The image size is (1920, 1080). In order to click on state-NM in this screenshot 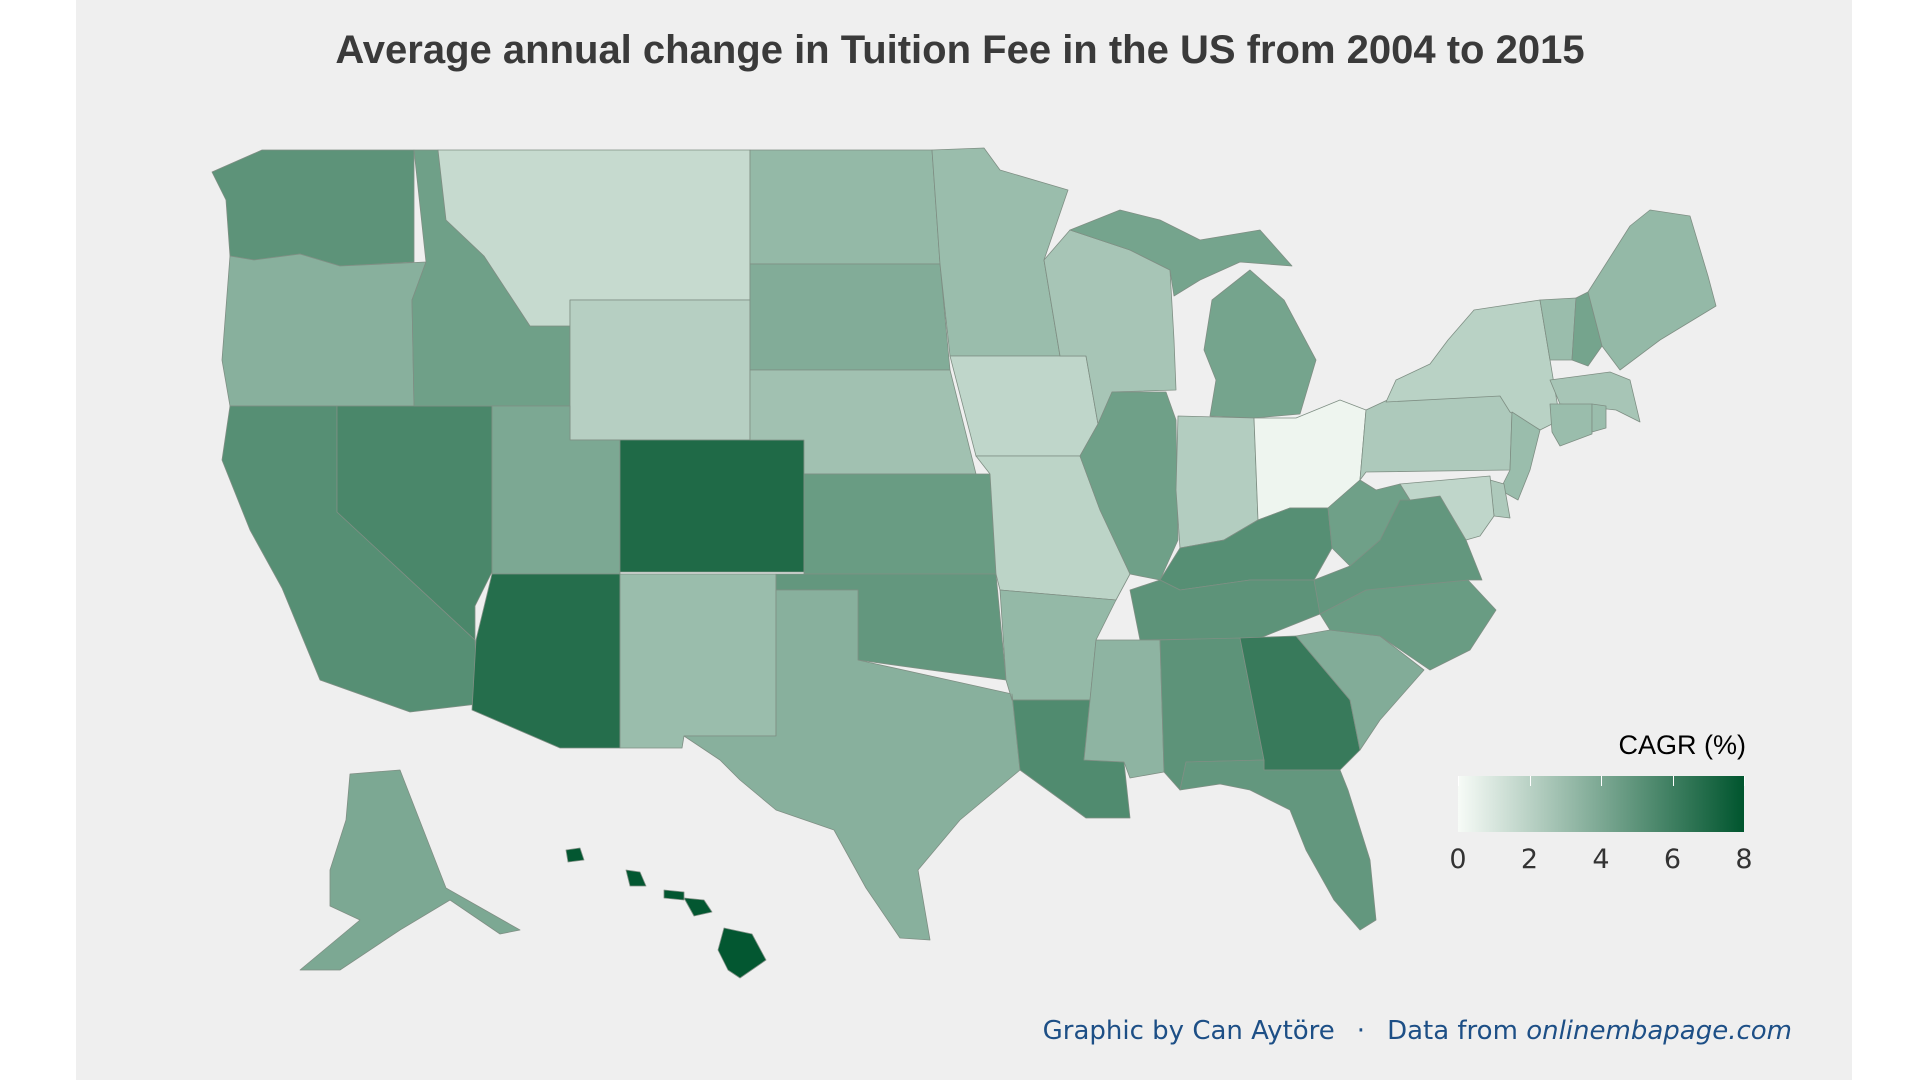, I will do `click(698, 661)`.